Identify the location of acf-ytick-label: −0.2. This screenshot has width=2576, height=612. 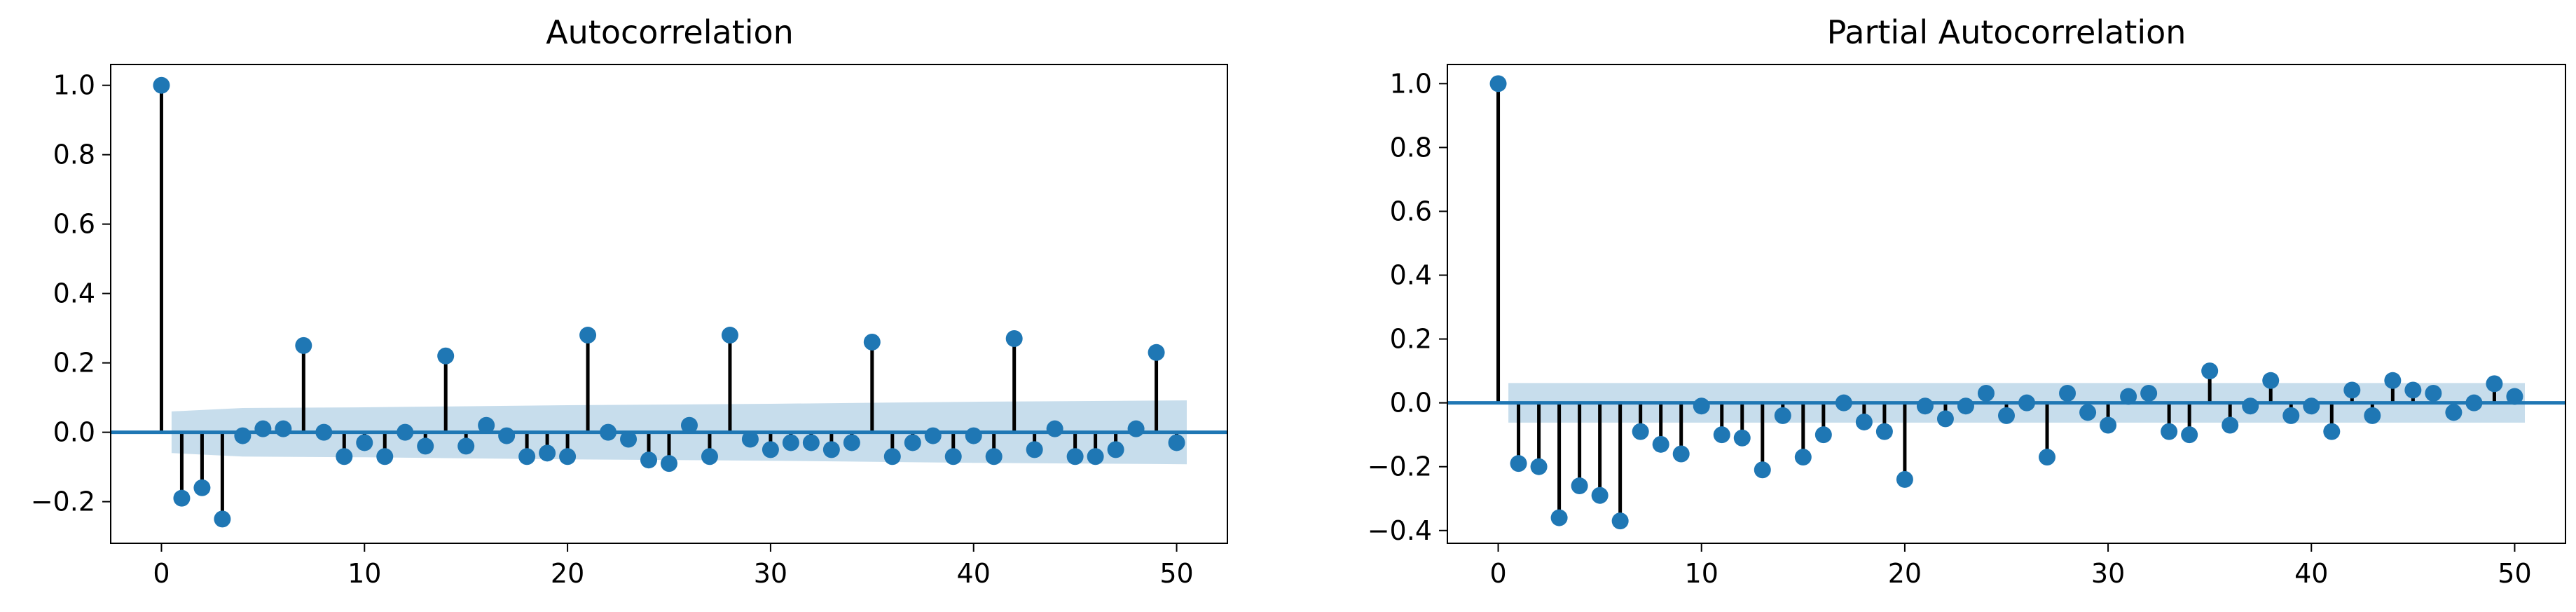
(63, 502).